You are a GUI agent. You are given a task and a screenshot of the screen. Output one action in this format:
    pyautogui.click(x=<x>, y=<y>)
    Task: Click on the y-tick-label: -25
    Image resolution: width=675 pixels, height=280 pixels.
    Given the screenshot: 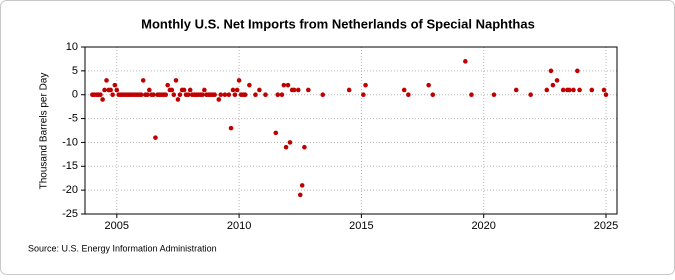 What is the action you would take?
    pyautogui.click(x=70, y=214)
    